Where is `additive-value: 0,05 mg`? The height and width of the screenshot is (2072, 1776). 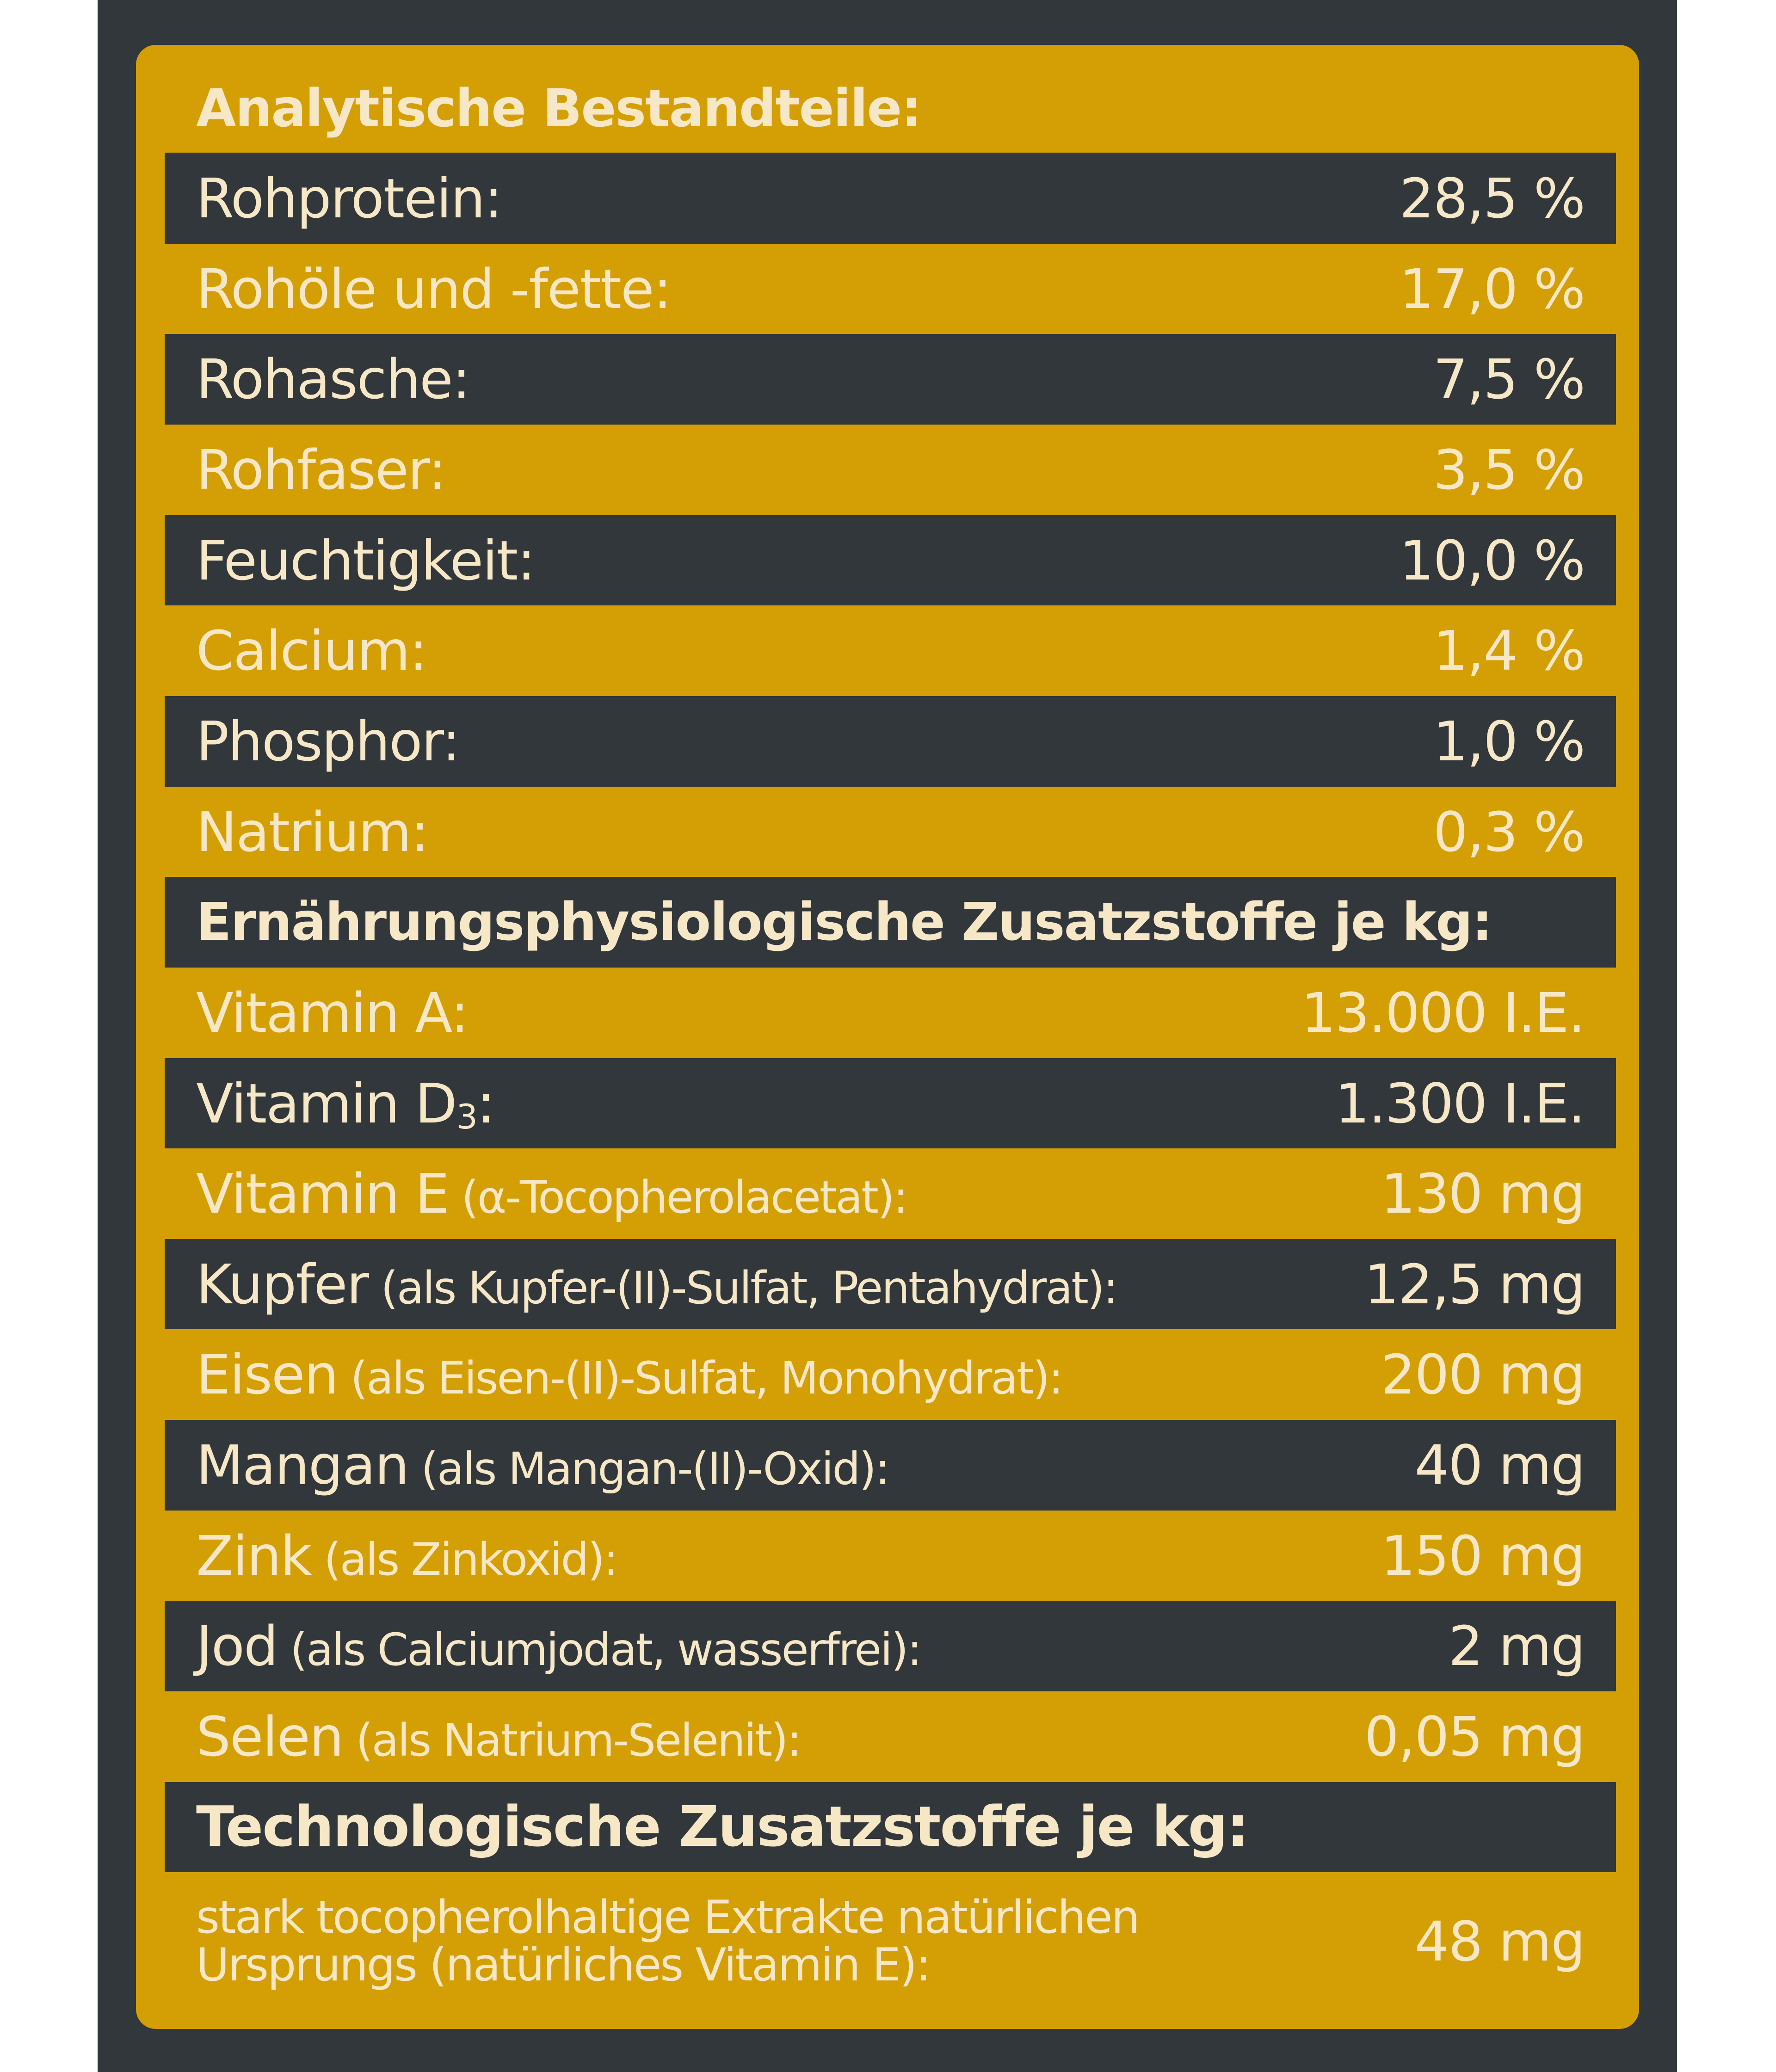 additive-value: 0,05 mg is located at coordinates (1475, 1737).